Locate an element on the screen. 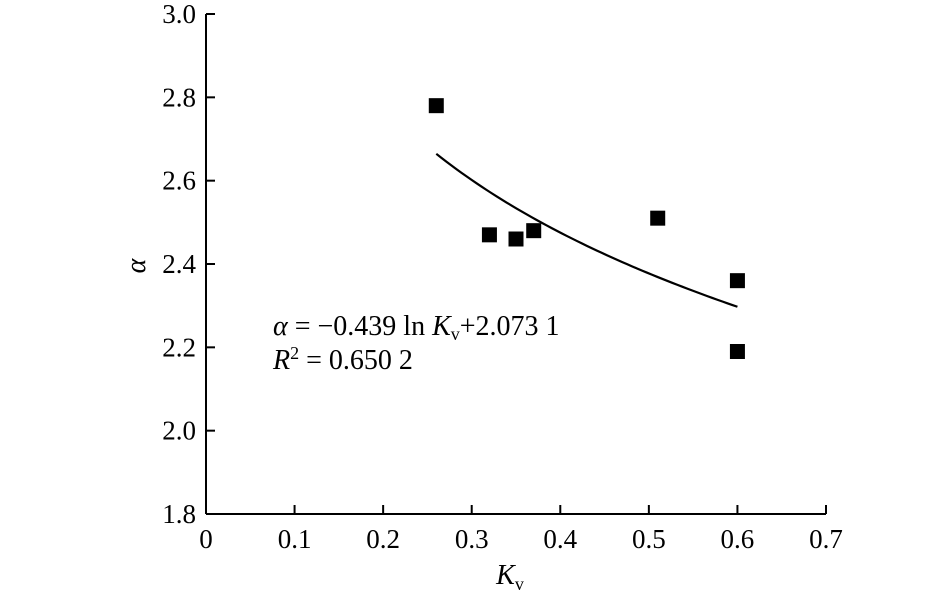 This screenshot has width=945, height=603. fit-curve is located at coordinates (586, 230).